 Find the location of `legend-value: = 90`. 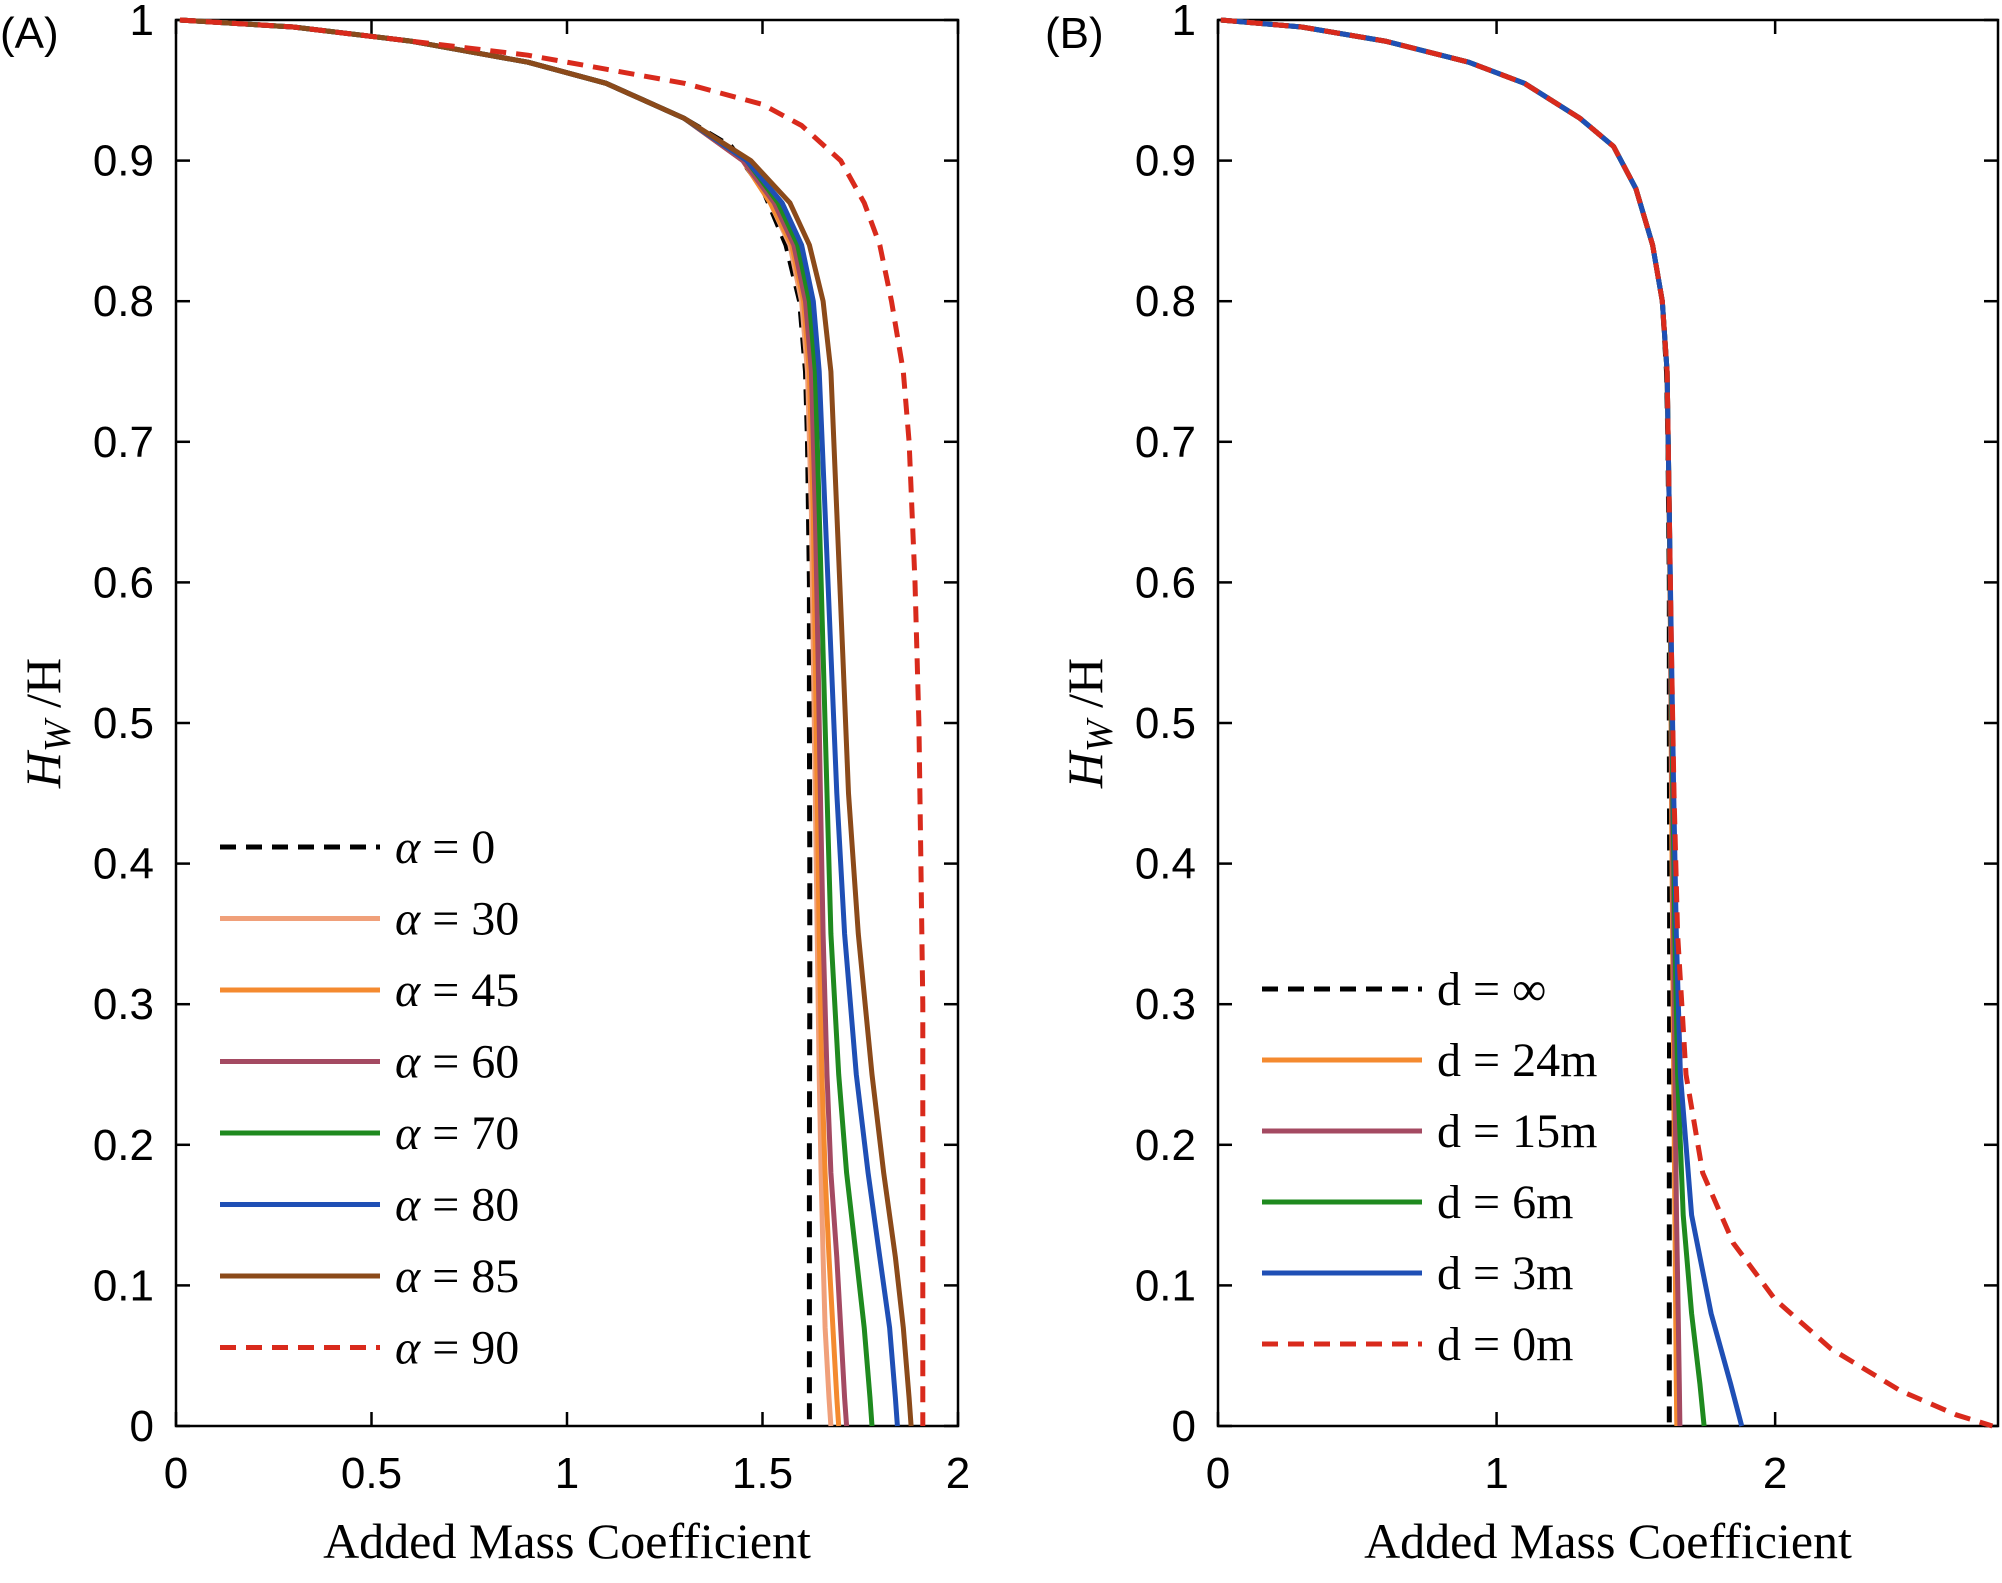

legend-value: = 90 is located at coordinates (469, 1348).